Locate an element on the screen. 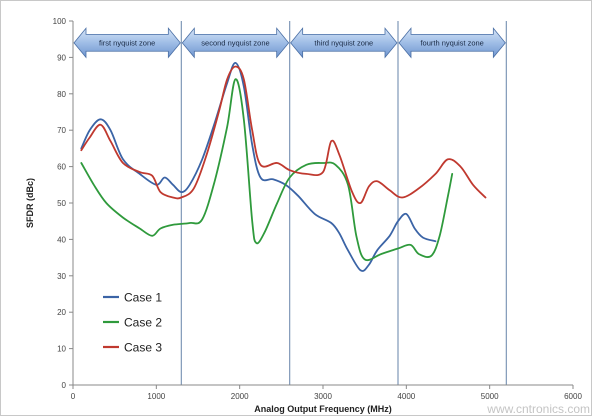 Image resolution: width=598 pixels, height=420 pixels. x-tick-label: 0 is located at coordinates (73, 396).